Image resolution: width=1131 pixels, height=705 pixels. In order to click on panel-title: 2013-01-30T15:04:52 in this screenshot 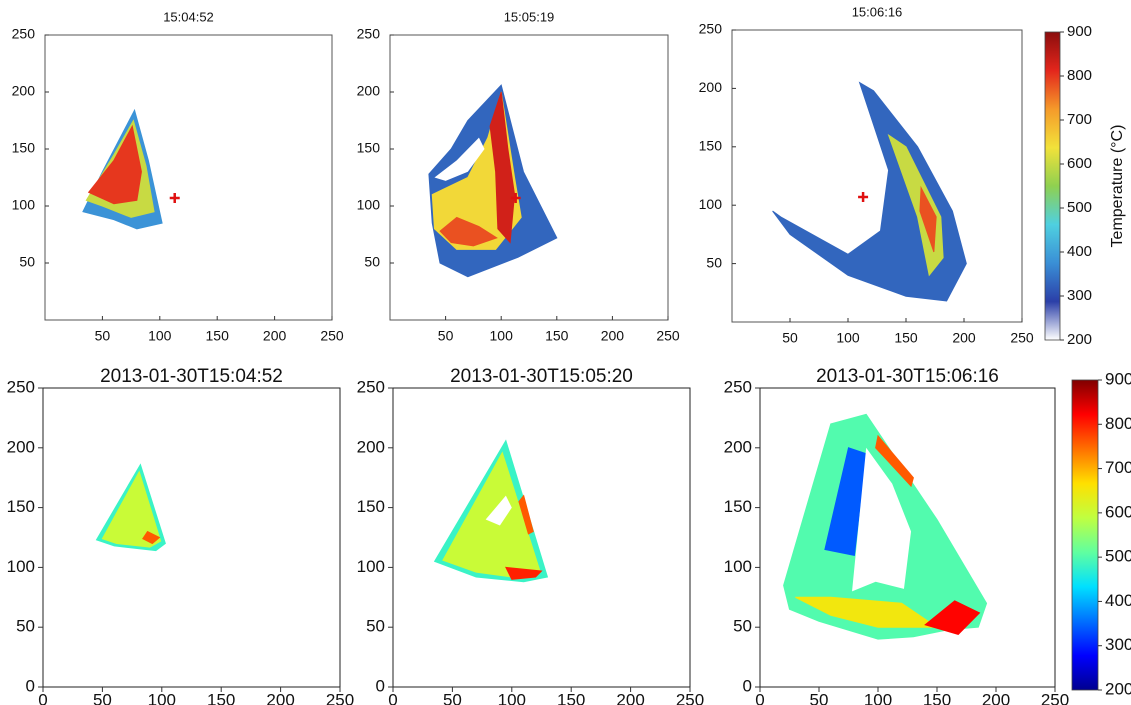, I will do `click(191, 376)`.